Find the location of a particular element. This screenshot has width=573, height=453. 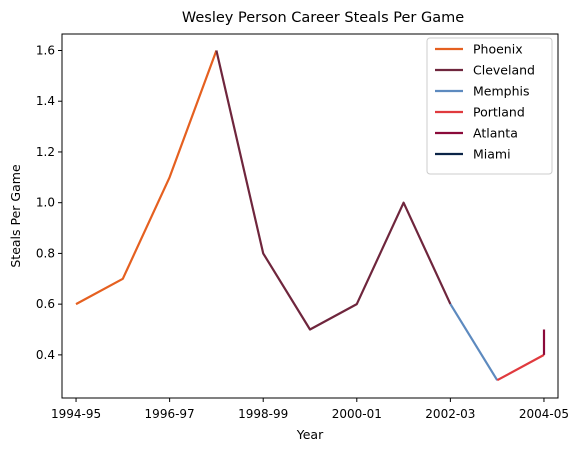

legend-label-phoenix: Phoenix is located at coordinates (498, 49).